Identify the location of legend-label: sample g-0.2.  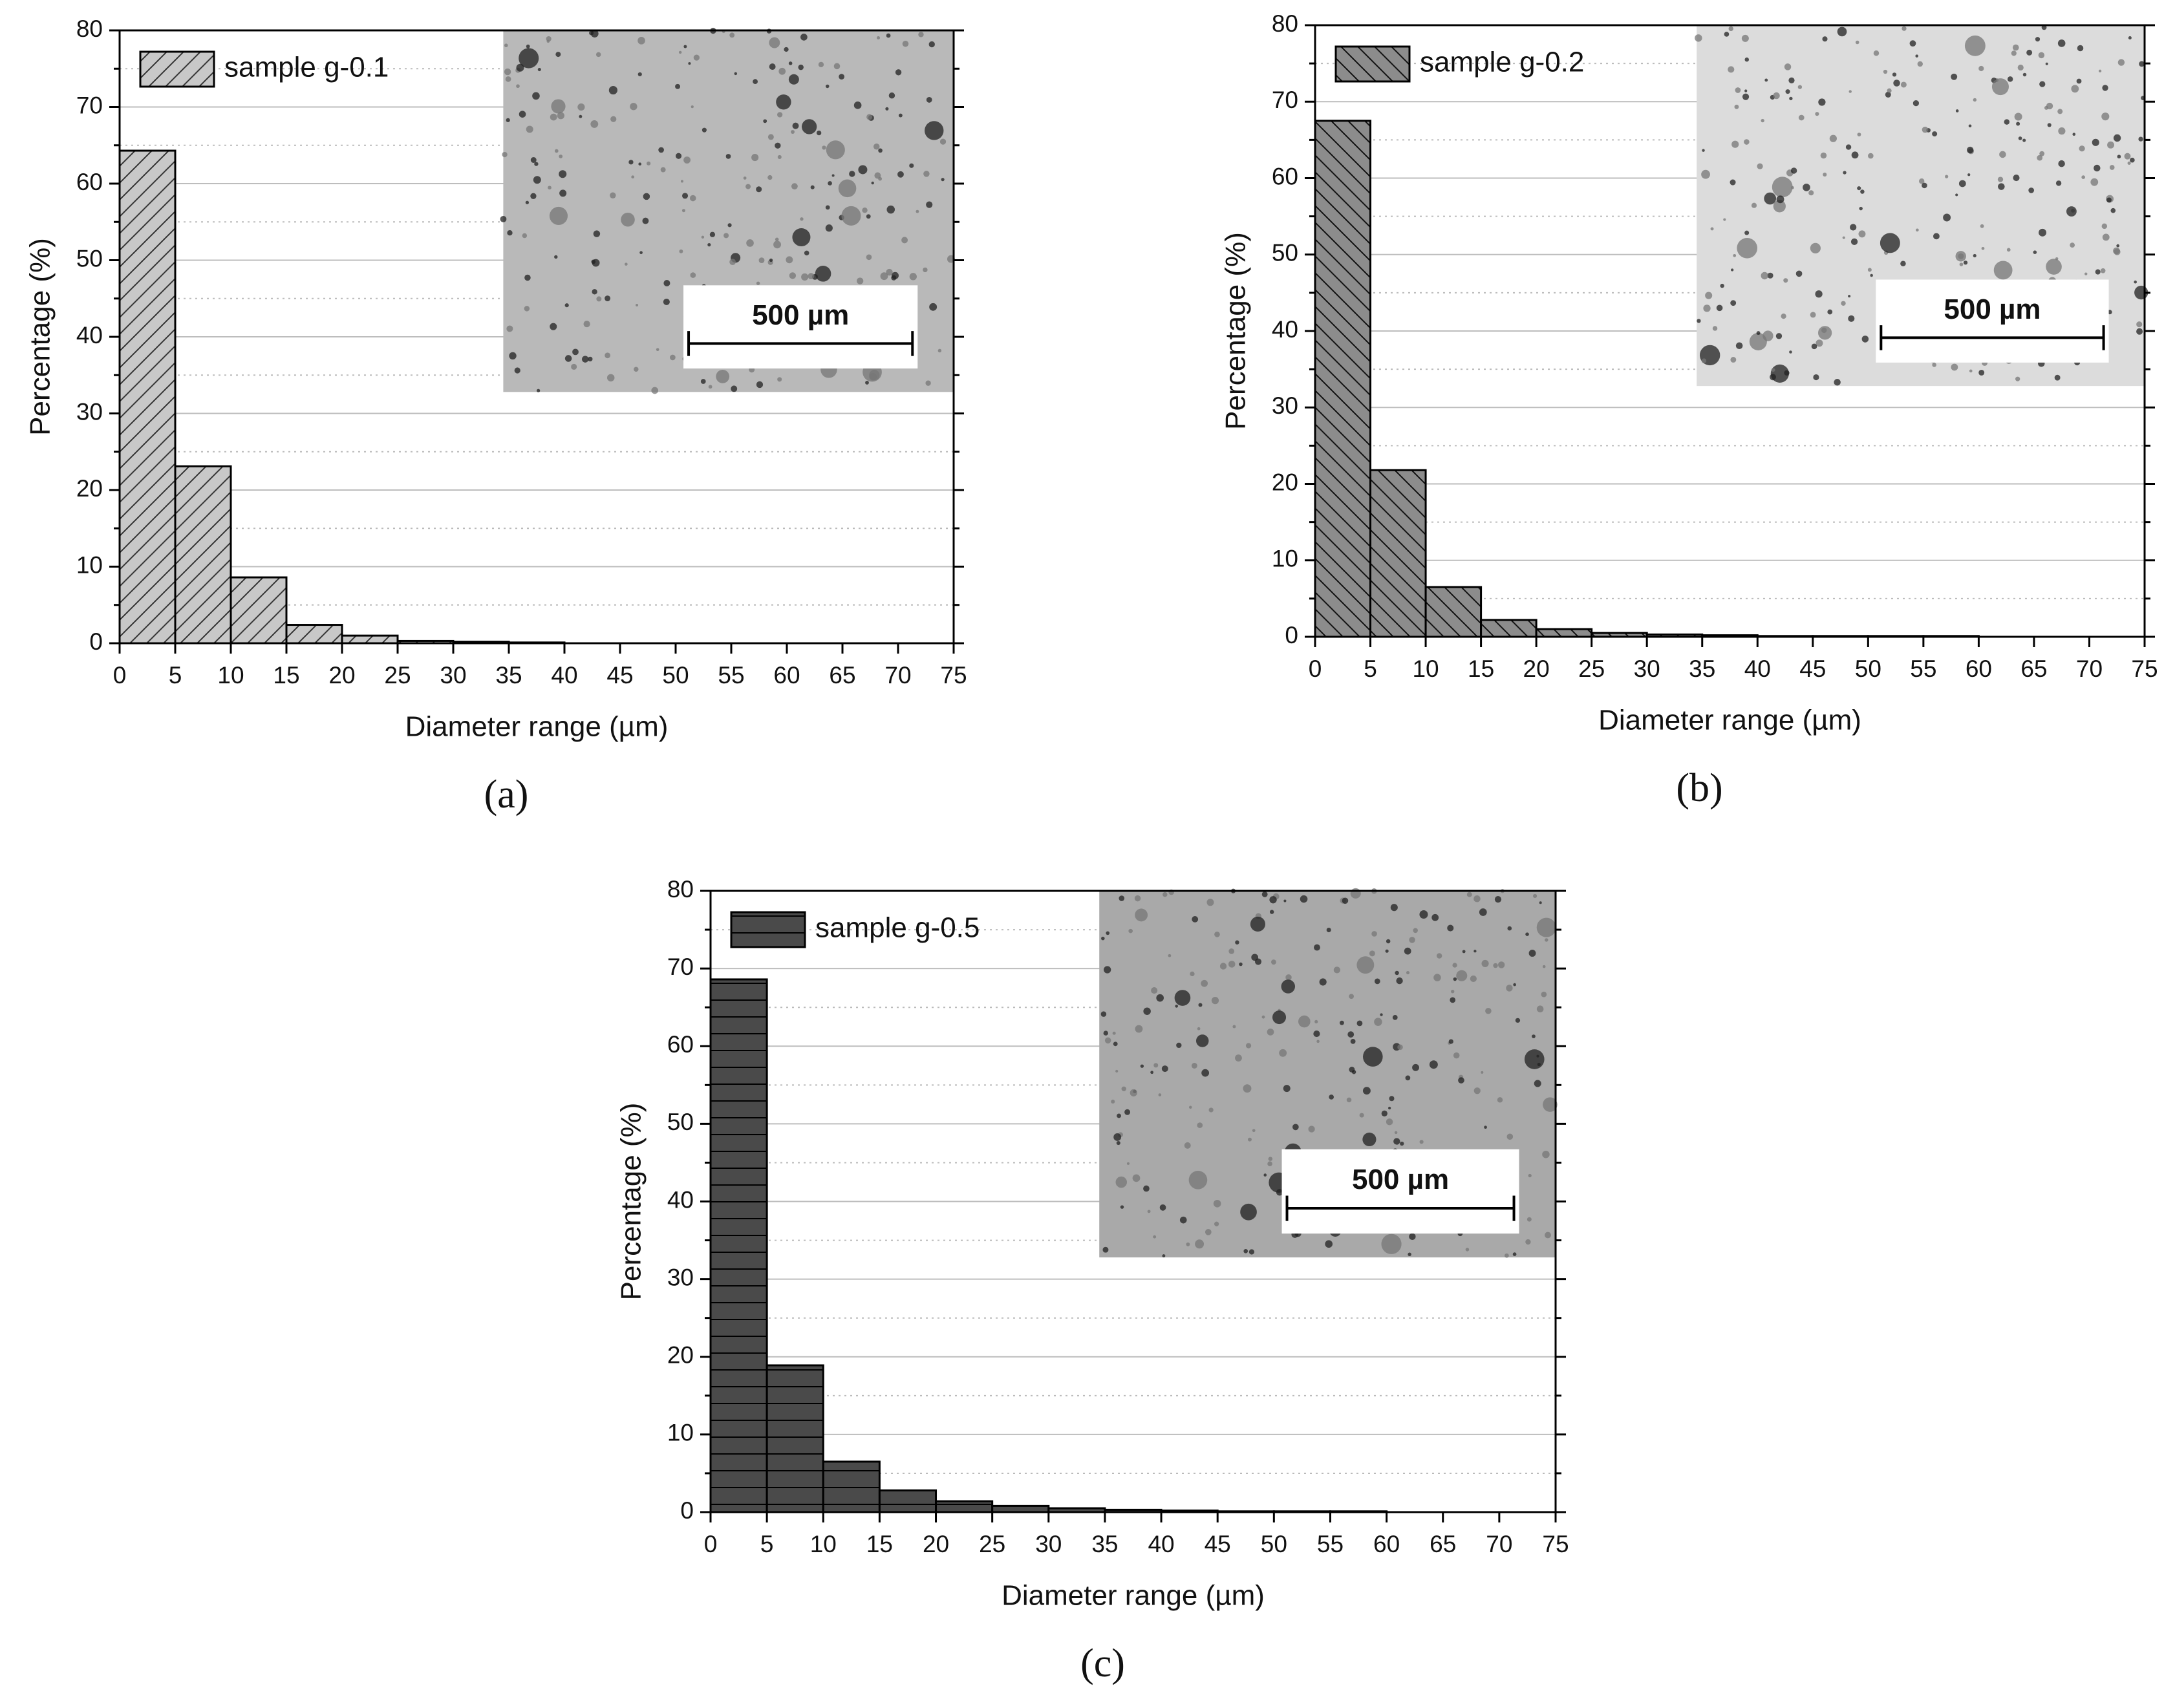
(1502, 62).